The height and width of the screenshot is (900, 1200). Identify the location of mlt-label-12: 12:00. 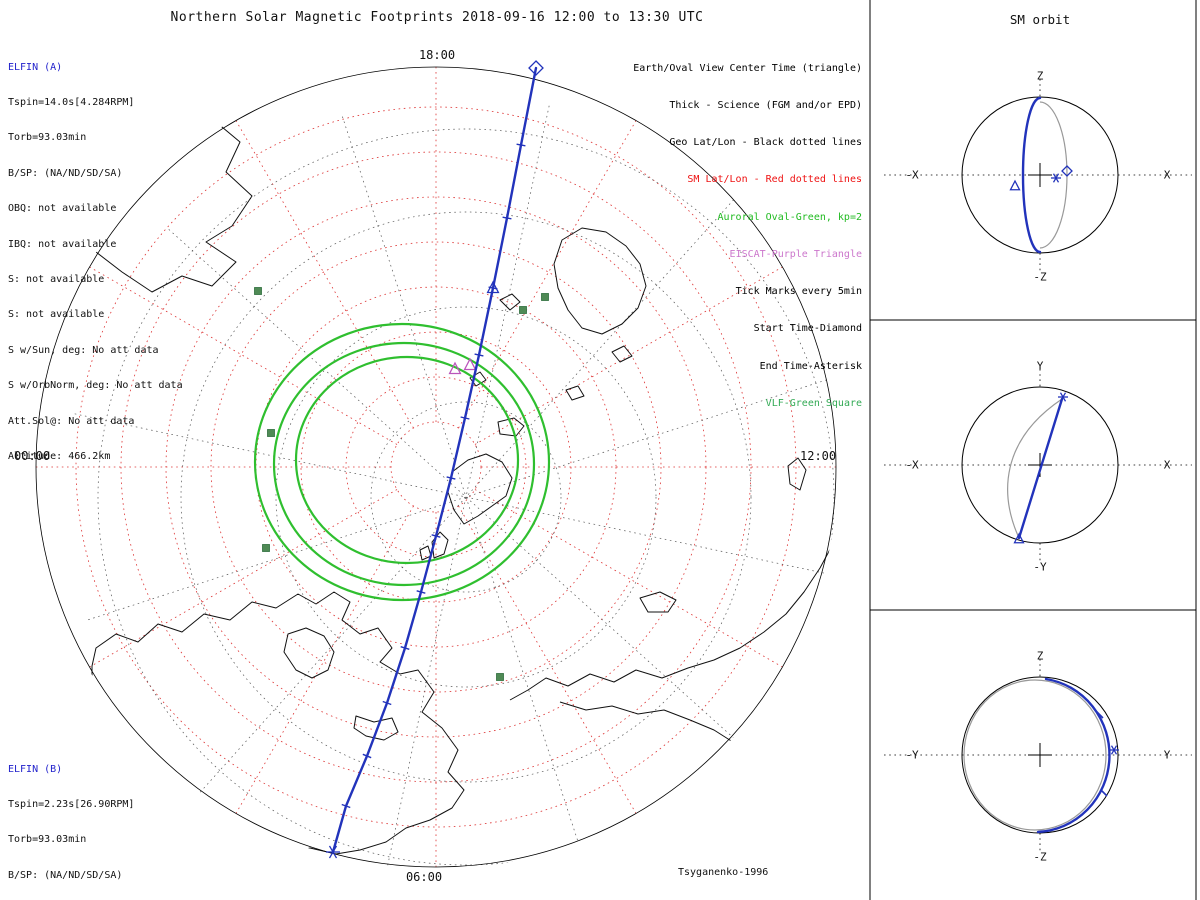
(818, 456).